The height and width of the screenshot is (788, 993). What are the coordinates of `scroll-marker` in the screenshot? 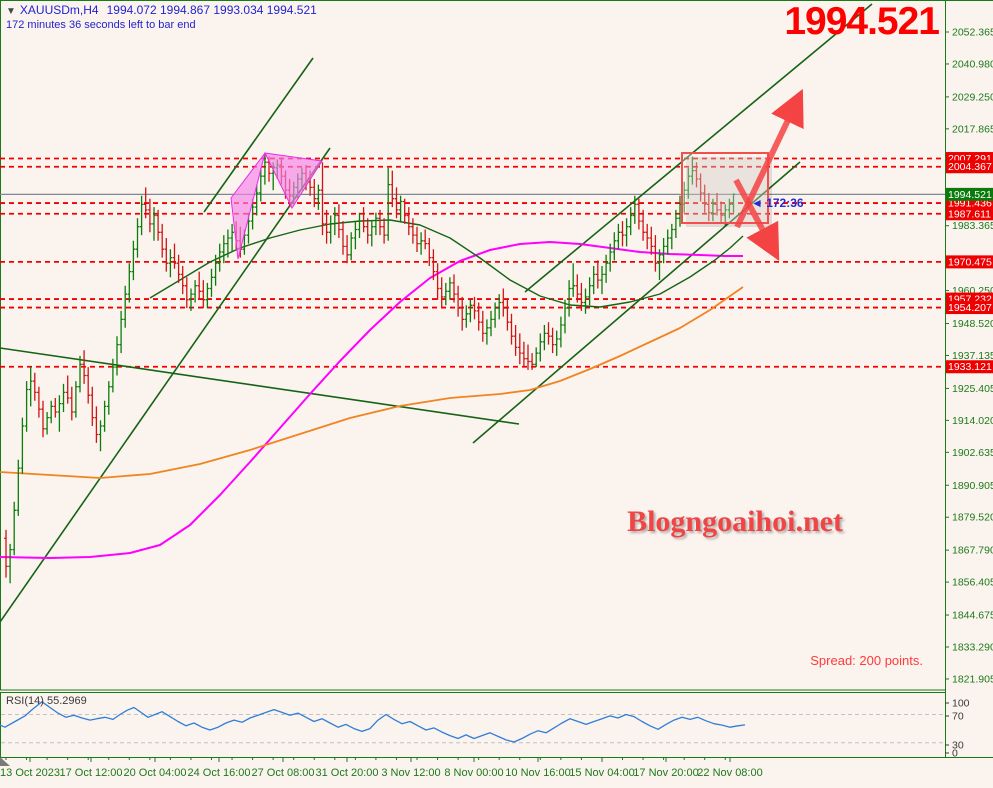 It's located at (5, 761).